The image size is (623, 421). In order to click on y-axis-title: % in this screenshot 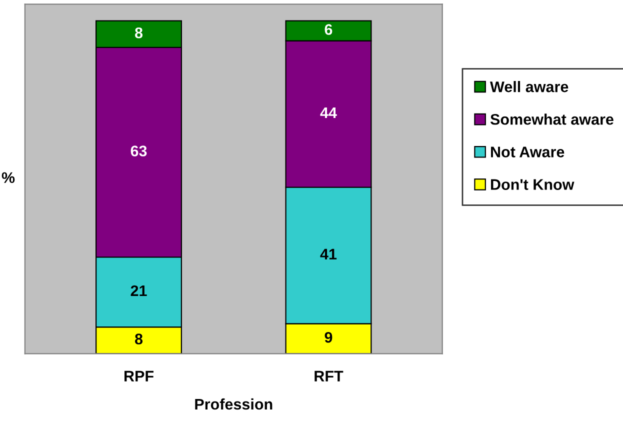, I will do `click(8, 177)`.